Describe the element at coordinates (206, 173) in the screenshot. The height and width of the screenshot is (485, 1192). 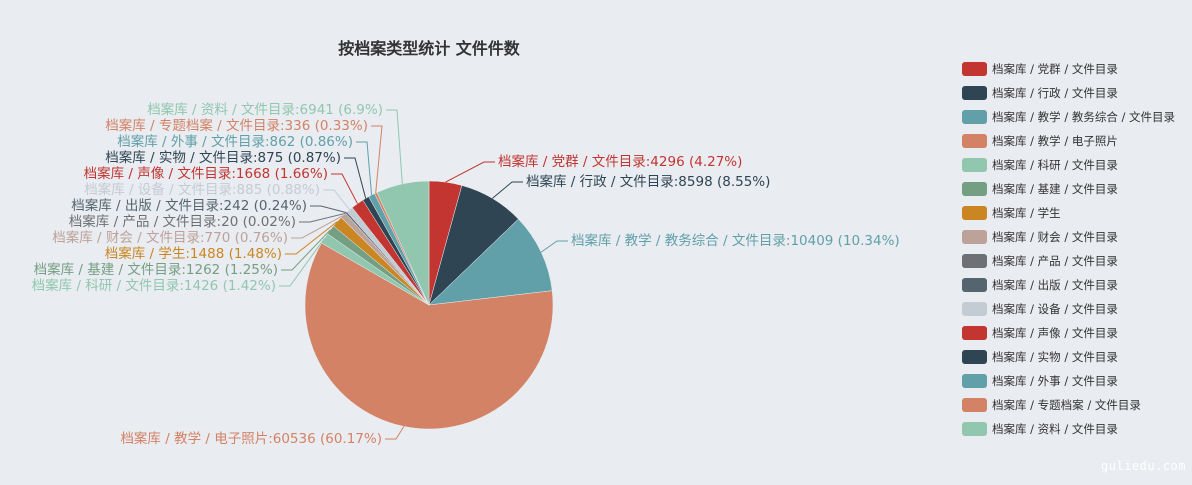
I see `slice-data-label: 档案库 / 声像 / 文件目录:1668 (1.66%)` at that location.